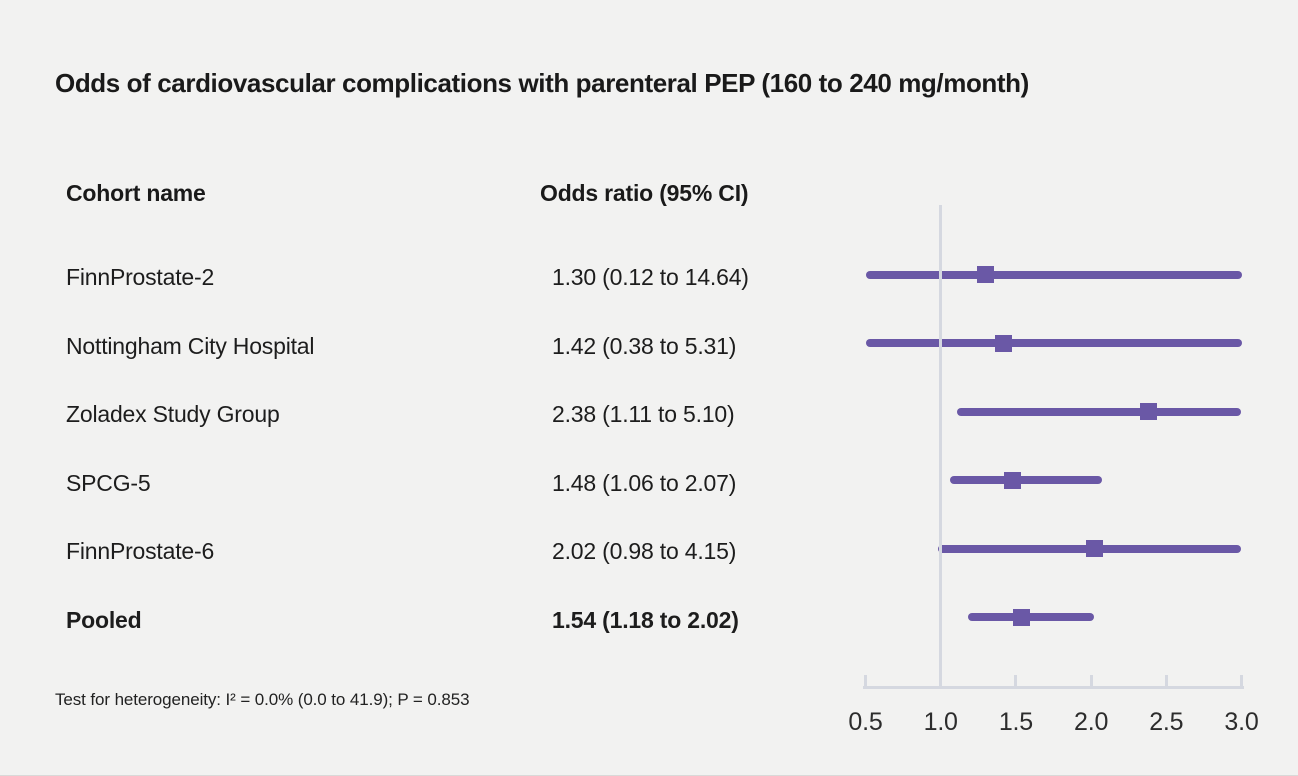 The height and width of the screenshot is (776, 1298). I want to click on study-name: Pooled, so click(104, 619).